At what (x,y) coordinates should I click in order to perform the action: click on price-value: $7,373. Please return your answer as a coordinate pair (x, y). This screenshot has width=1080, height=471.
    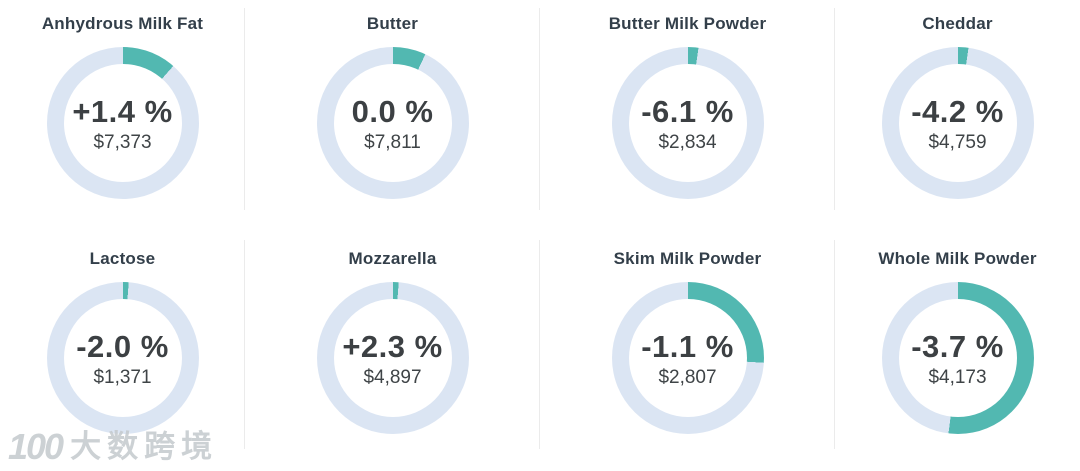
    Looking at the image, I should click on (122, 142).